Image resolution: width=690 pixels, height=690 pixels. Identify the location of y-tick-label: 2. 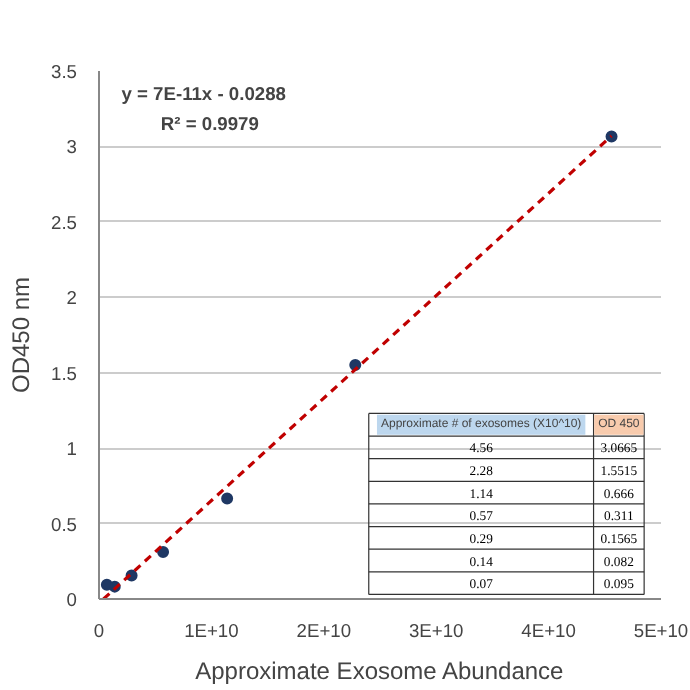
(72, 298).